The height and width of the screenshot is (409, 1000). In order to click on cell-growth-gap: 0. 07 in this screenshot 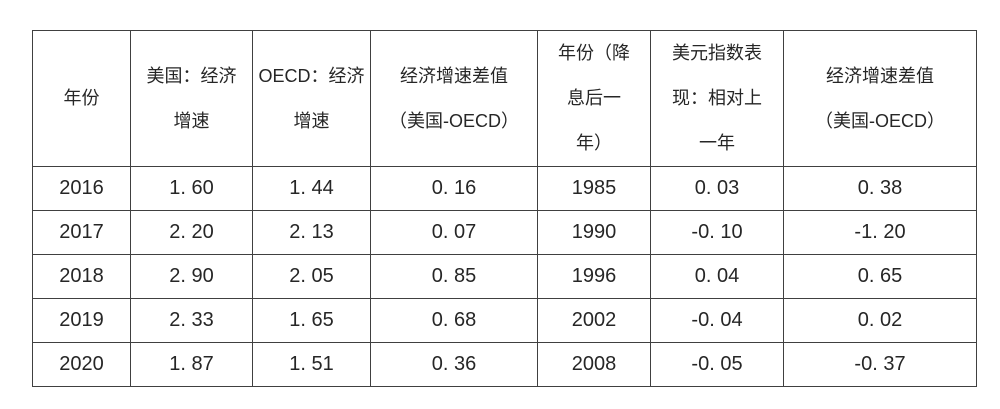, I will do `click(454, 232)`.